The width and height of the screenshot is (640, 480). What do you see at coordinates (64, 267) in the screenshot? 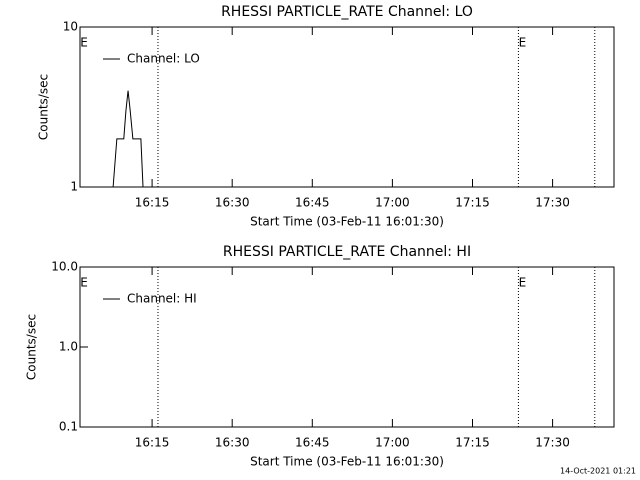
I see `y-tick-label: 10.0` at bounding box center [64, 267].